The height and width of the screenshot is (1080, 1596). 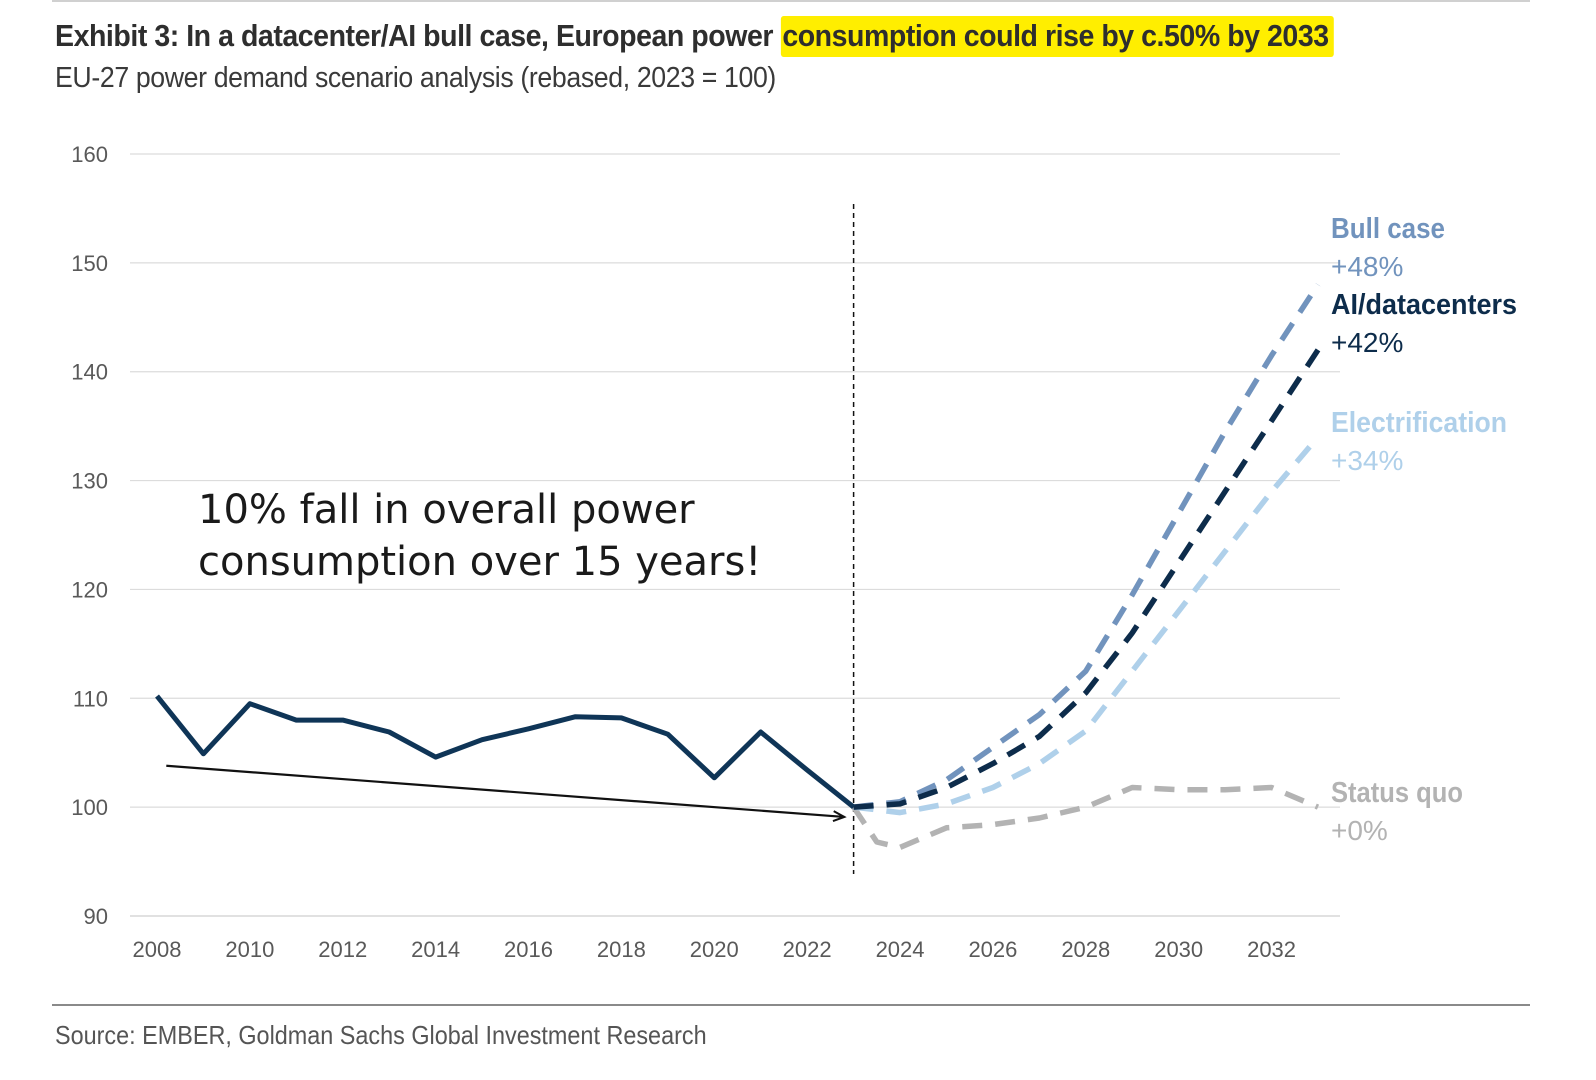 What do you see at coordinates (89, 807) in the screenshot?
I see `y-tick-label-100: 100` at bounding box center [89, 807].